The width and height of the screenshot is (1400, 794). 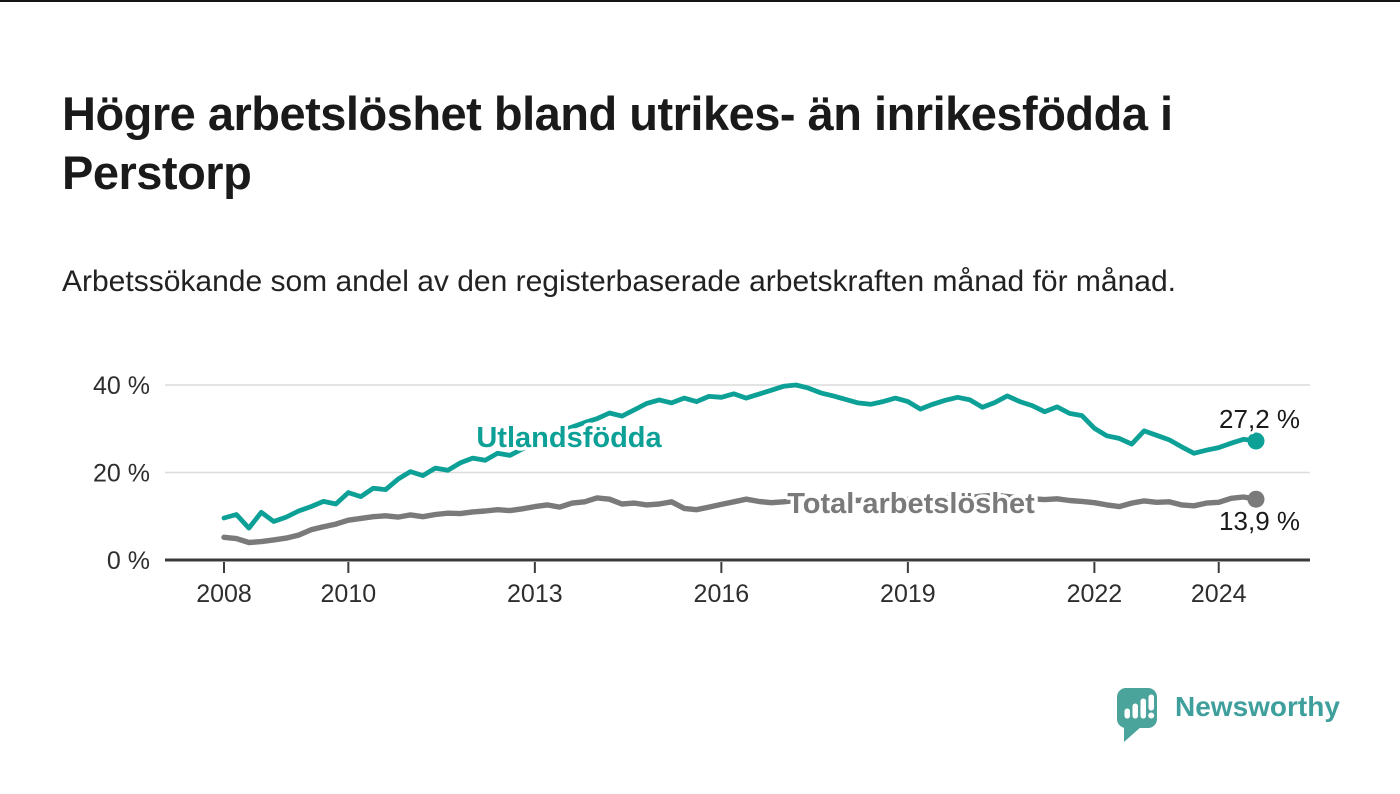 I want to click on top-border-rule, so click(x=700, y=1).